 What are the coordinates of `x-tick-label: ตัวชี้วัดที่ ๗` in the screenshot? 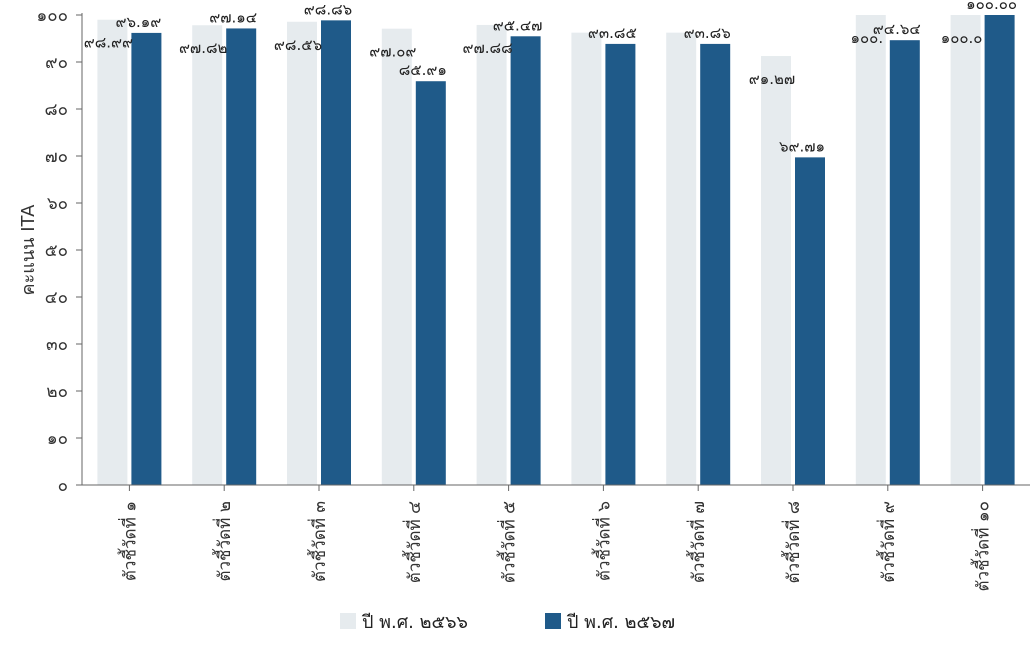 It's located at (697, 542).